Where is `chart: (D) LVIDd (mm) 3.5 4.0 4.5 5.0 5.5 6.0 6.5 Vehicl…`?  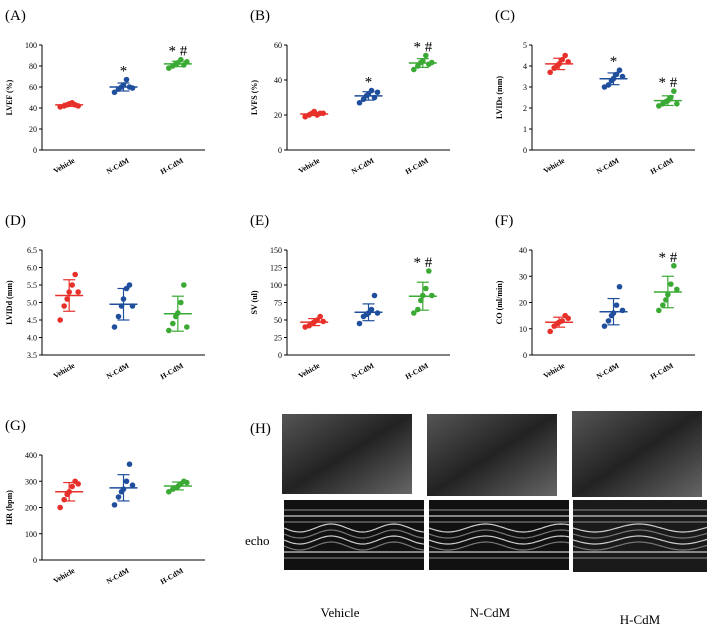
chart: (D) LVIDd (mm) 3.5 4.0 4.5 5.0 5.5 6.0 6.5 Vehicl… is located at coordinates (105, 297).